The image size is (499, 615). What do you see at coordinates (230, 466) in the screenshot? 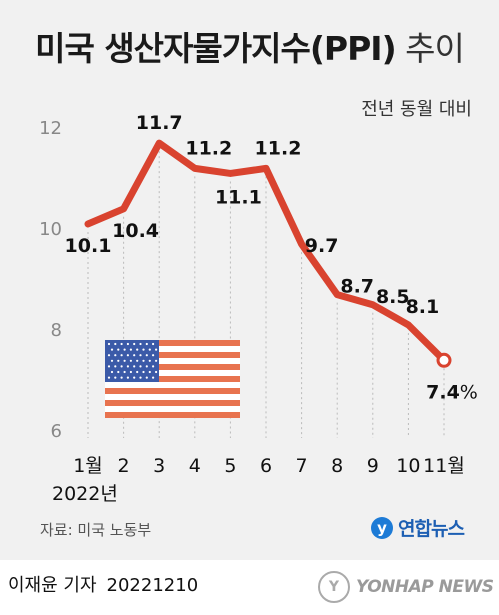
I see `x-tick-label: 5` at bounding box center [230, 466].